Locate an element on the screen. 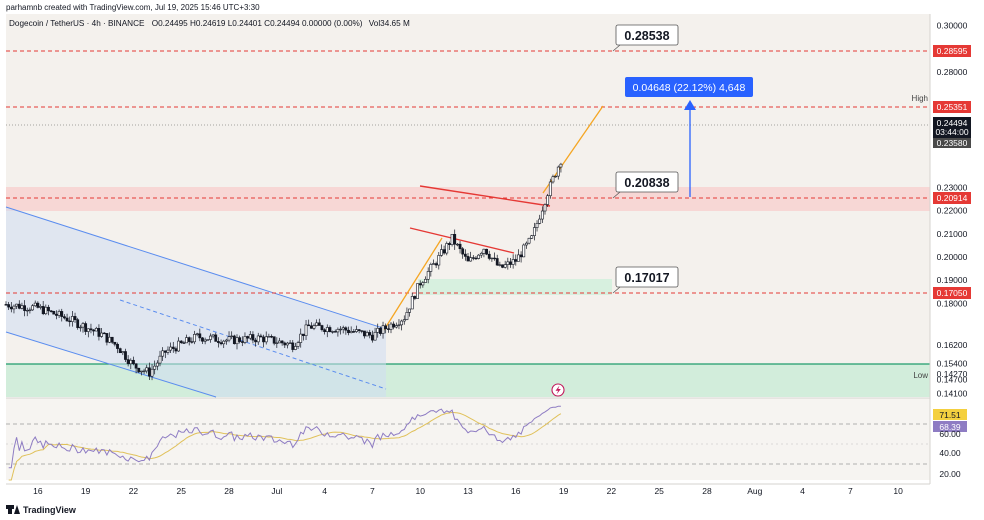 This screenshot has height=520, width=984. time-tick: 10 is located at coordinates (420, 491).